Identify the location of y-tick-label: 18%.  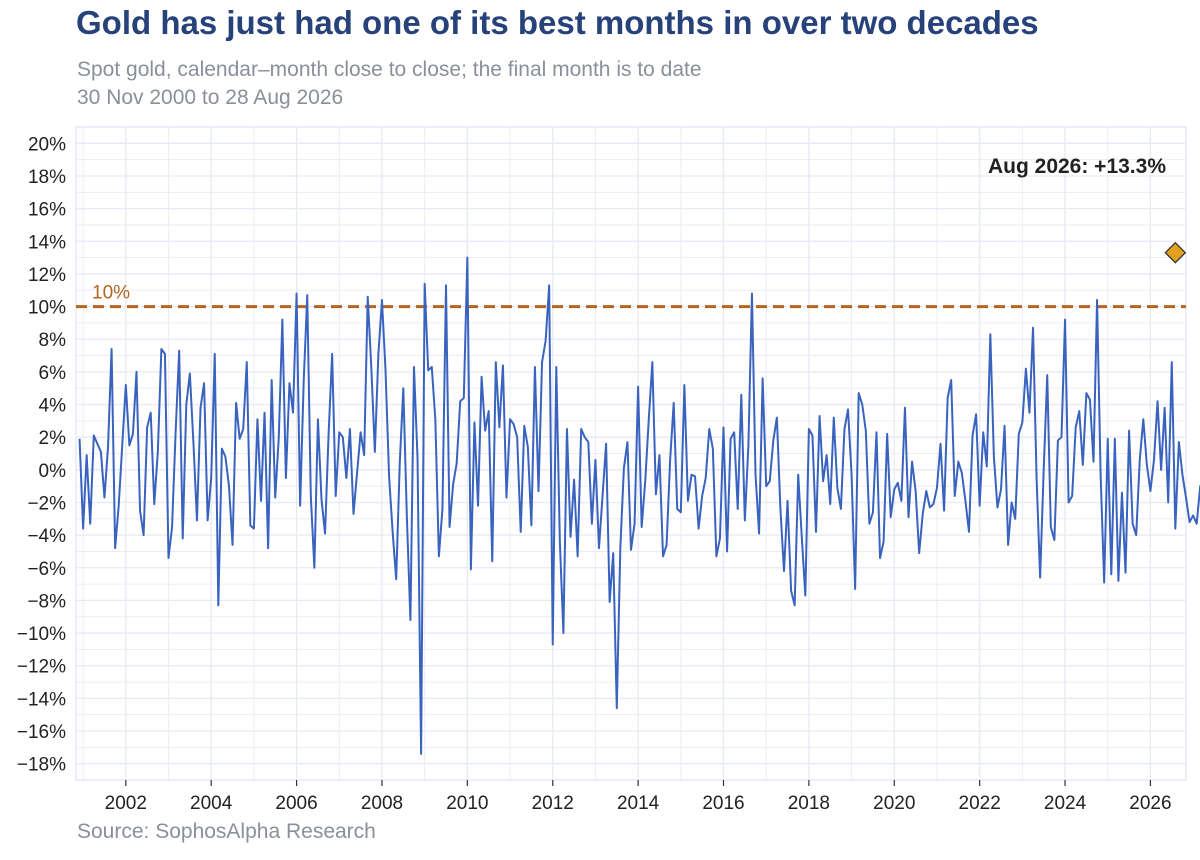
(47, 177).